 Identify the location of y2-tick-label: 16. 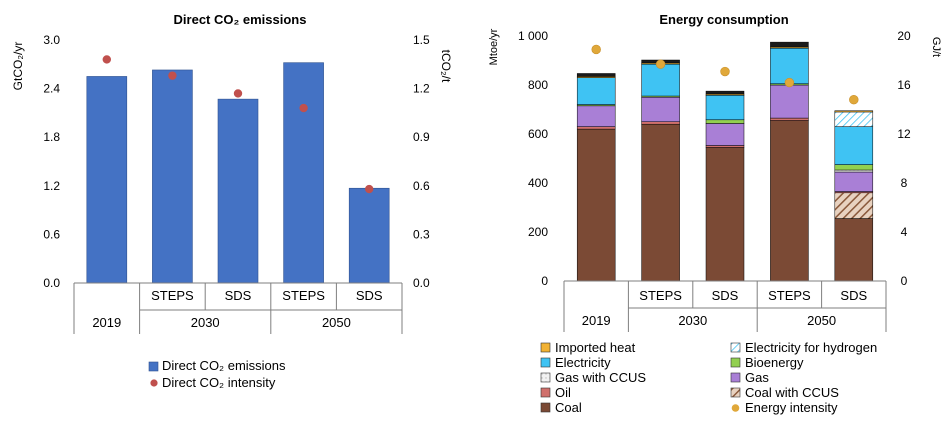
(904, 85).